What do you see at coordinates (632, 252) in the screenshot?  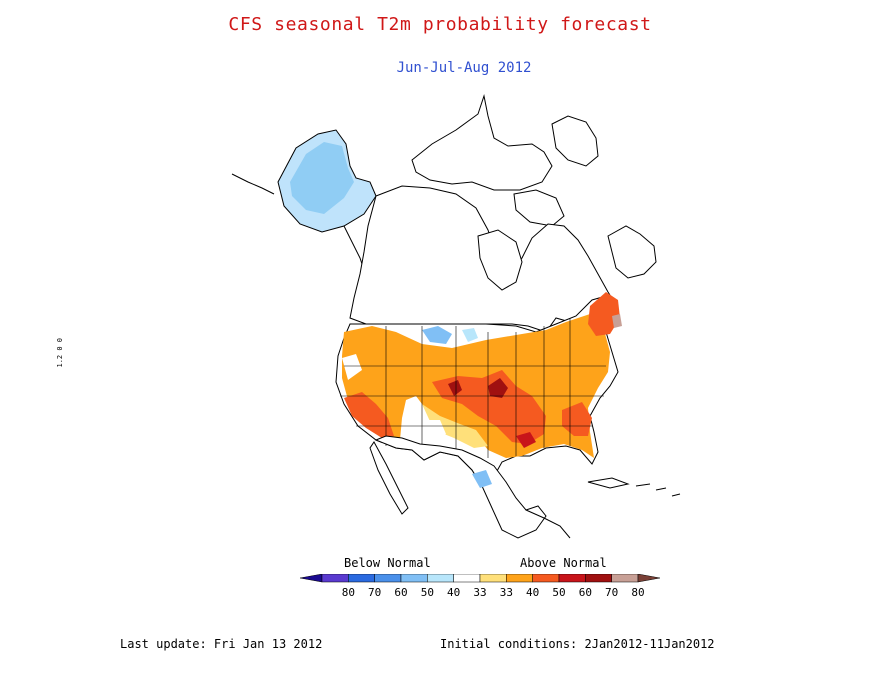 I see `labrador-coast` at bounding box center [632, 252].